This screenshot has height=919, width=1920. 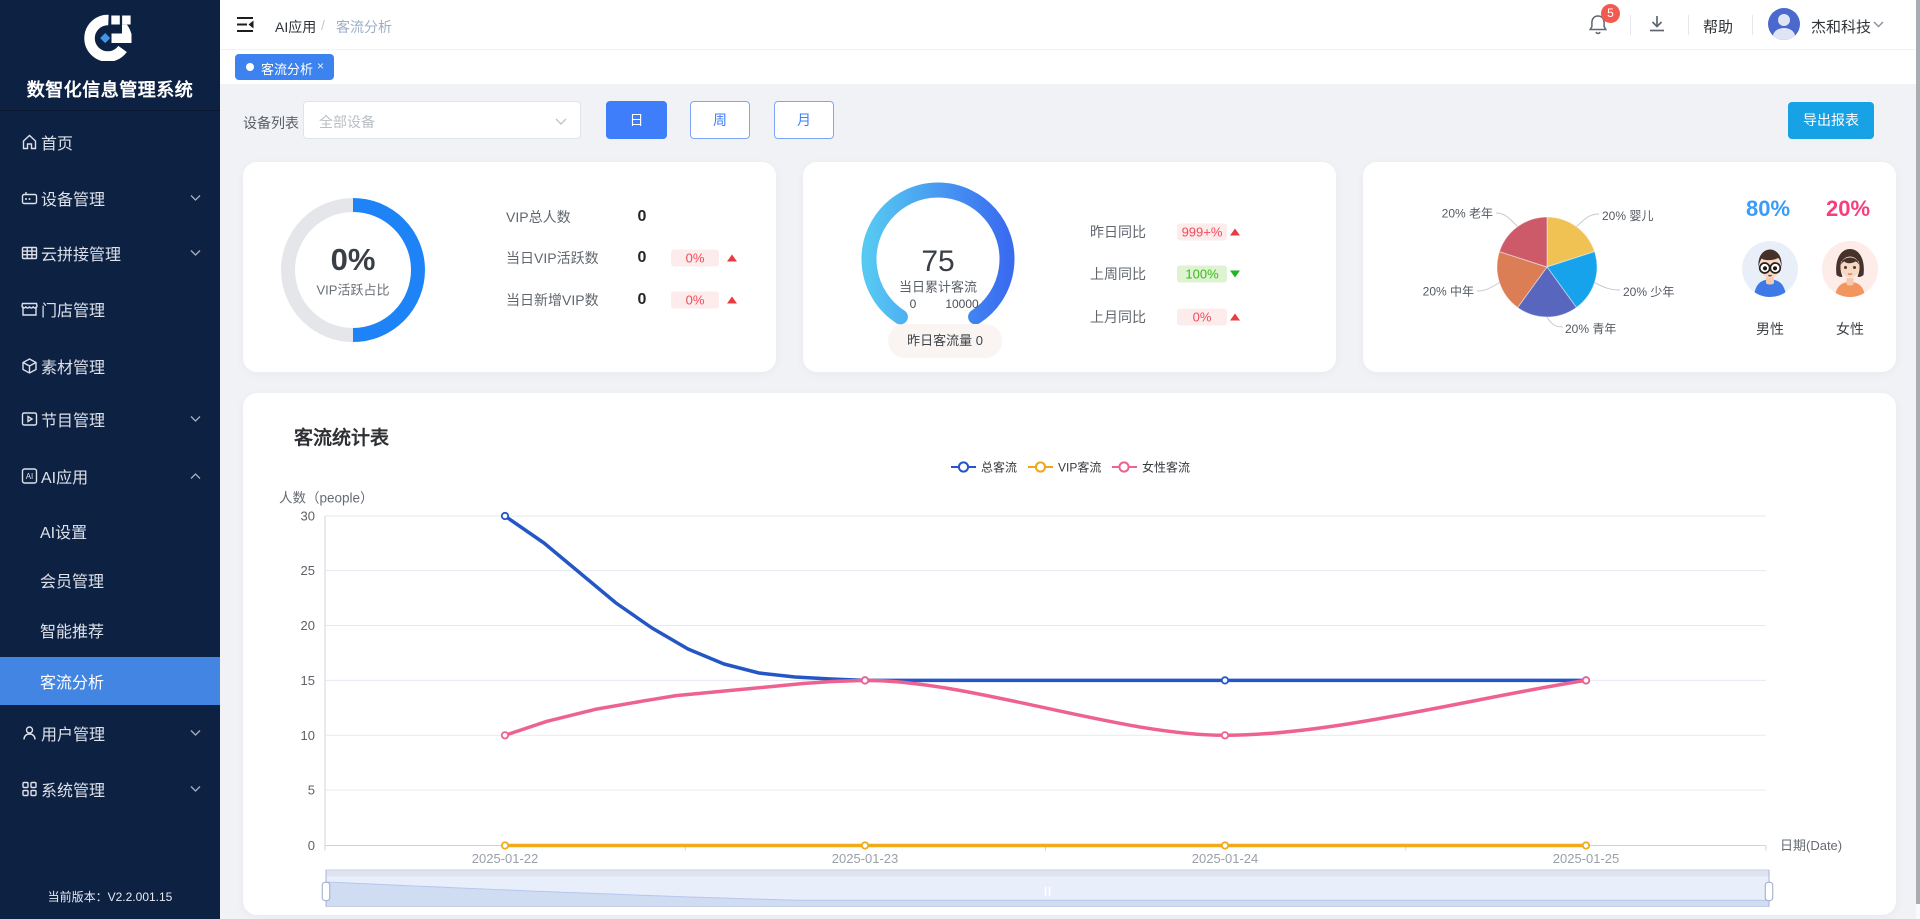 I want to click on svg-text: 人数（people）, so click(x=326, y=498).